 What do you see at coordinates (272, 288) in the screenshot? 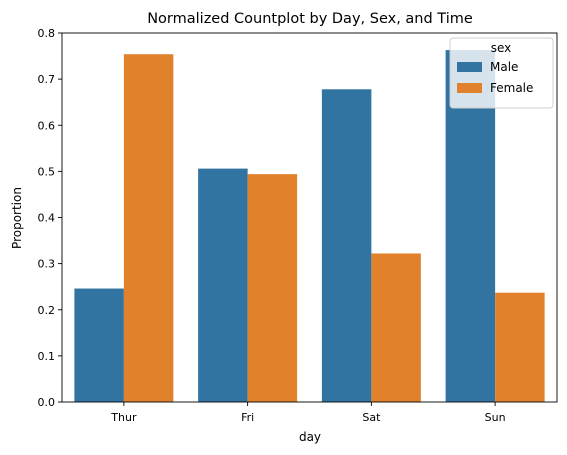
I see `bar-fri-female` at bounding box center [272, 288].